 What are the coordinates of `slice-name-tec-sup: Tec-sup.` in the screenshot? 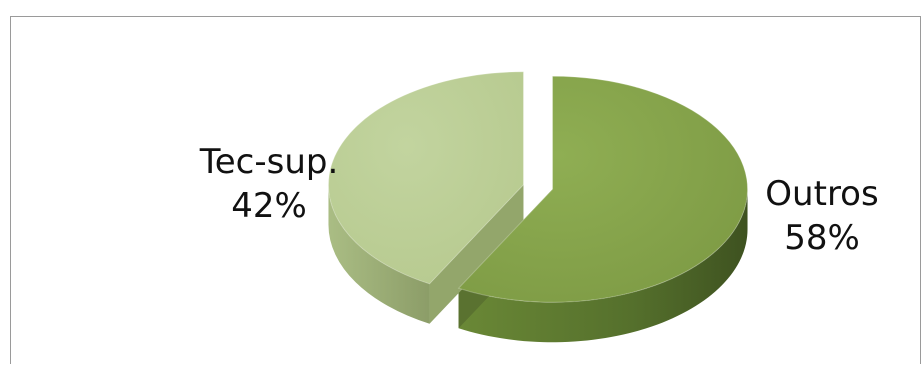 It's located at (269, 162).